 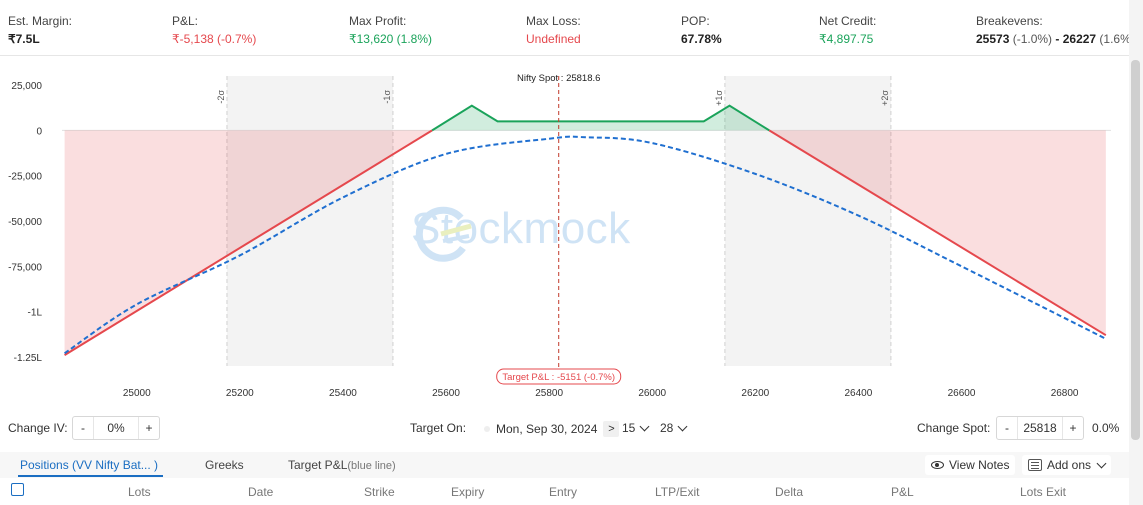 What do you see at coordinates (667, 428) in the screenshot?
I see `minute-value: 28` at bounding box center [667, 428].